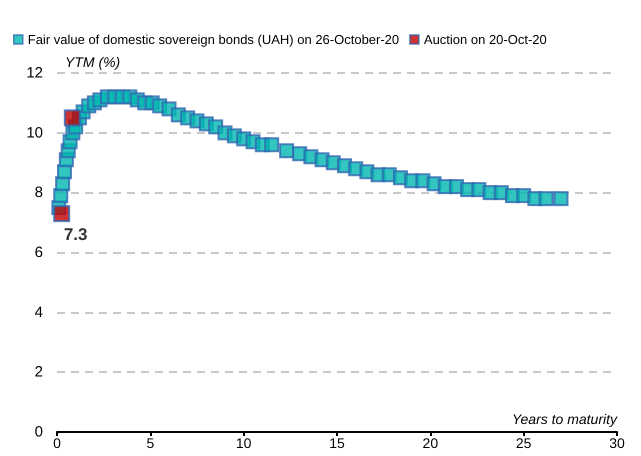 This screenshot has width=641, height=456. Describe the element at coordinates (38, 252) in the screenshot. I see `y-tick-label: 6` at that location.